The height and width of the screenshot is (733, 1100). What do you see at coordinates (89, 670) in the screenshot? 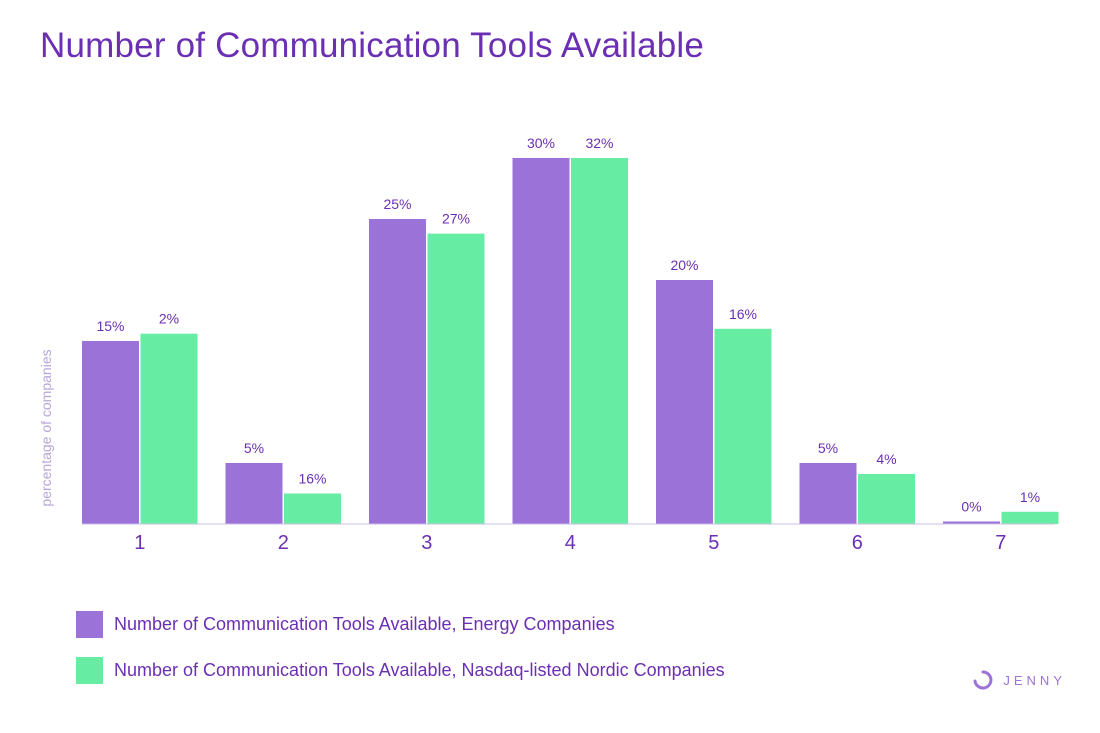
I see `legend-swatch-nasdaq` at bounding box center [89, 670].